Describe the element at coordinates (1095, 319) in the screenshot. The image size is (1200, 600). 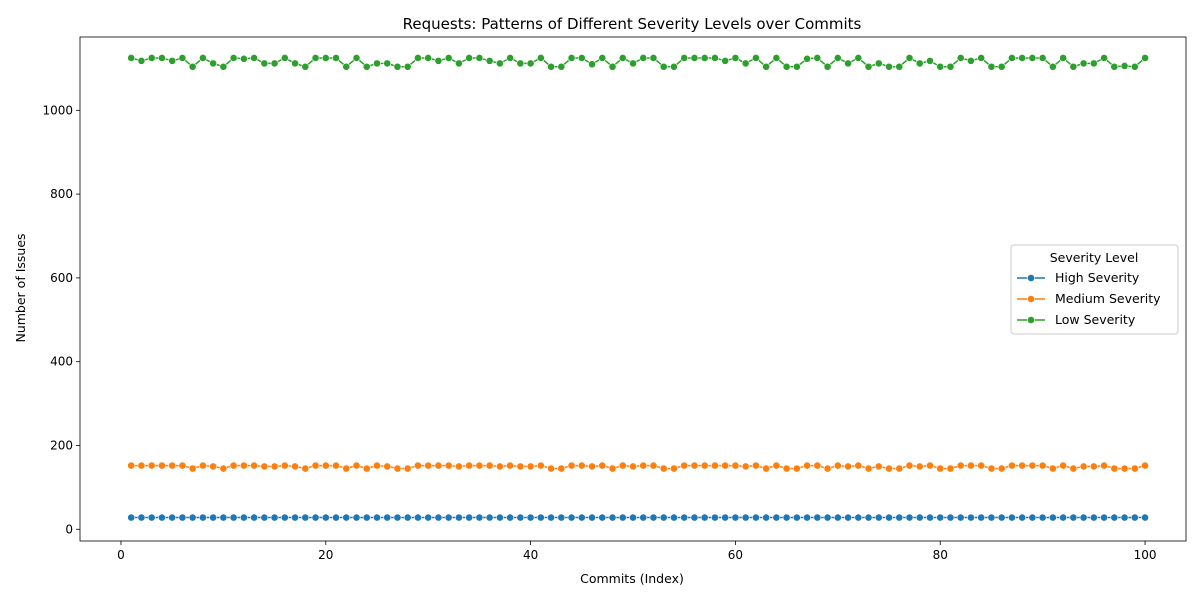
I see `legend-label: Low Severity` at that location.